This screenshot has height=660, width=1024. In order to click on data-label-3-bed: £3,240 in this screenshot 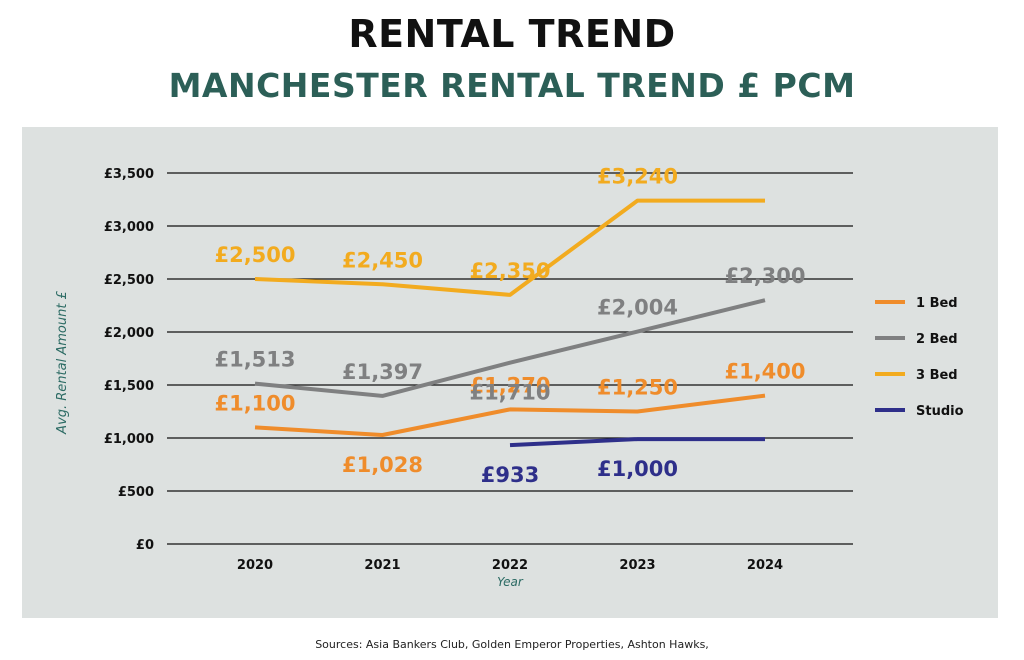, I will do `click(637, 177)`.